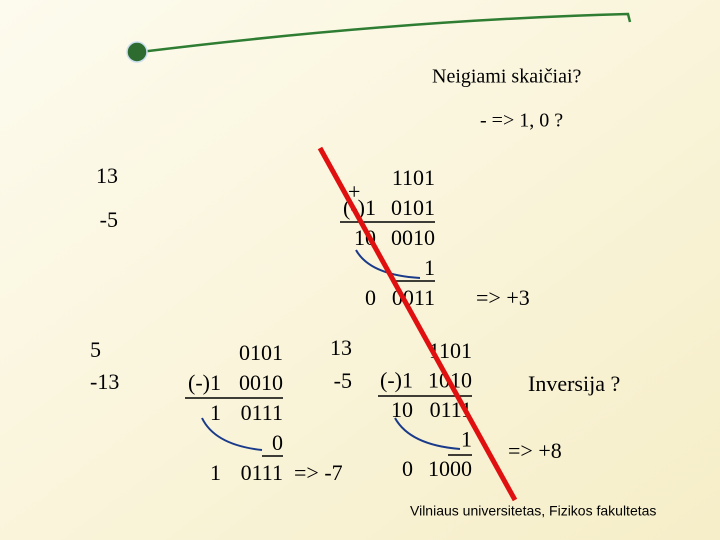 The height and width of the screenshot is (540, 720). Describe the element at coordinates (535, 450) in the screenshot. I see `result: => +8` at that location.